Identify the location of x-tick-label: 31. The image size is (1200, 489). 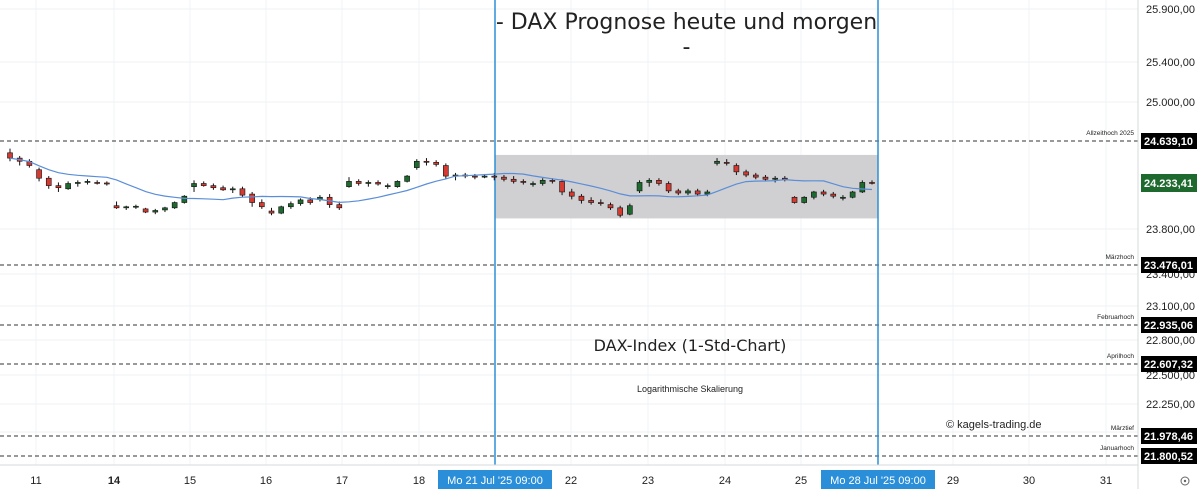
(1106, 481).